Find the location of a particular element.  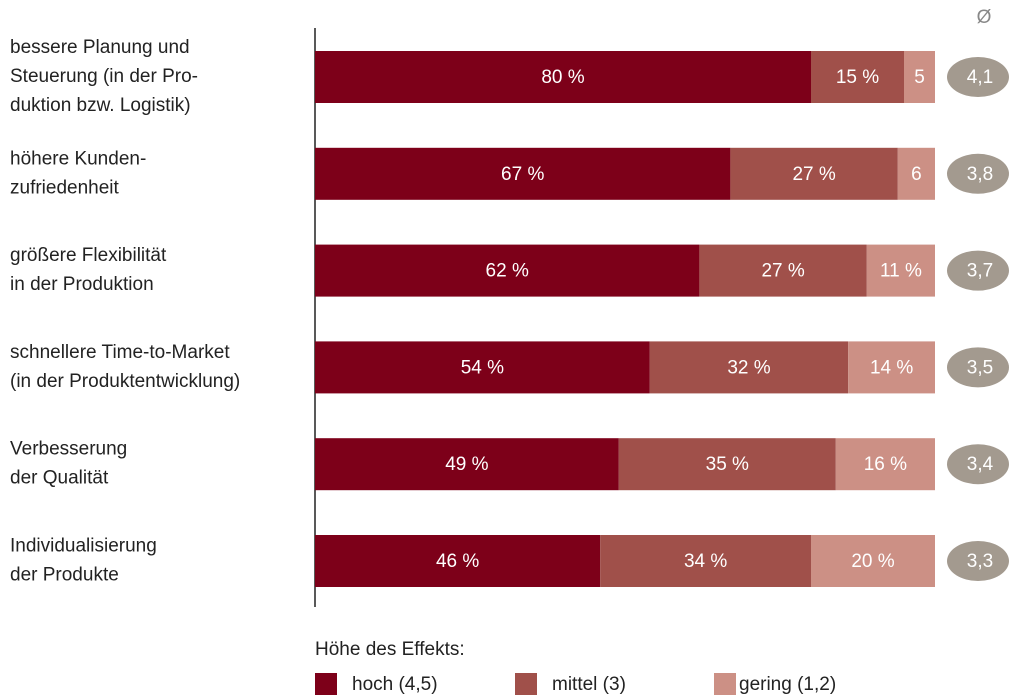

value-label: 62 % is located at coordinates (507, 271).